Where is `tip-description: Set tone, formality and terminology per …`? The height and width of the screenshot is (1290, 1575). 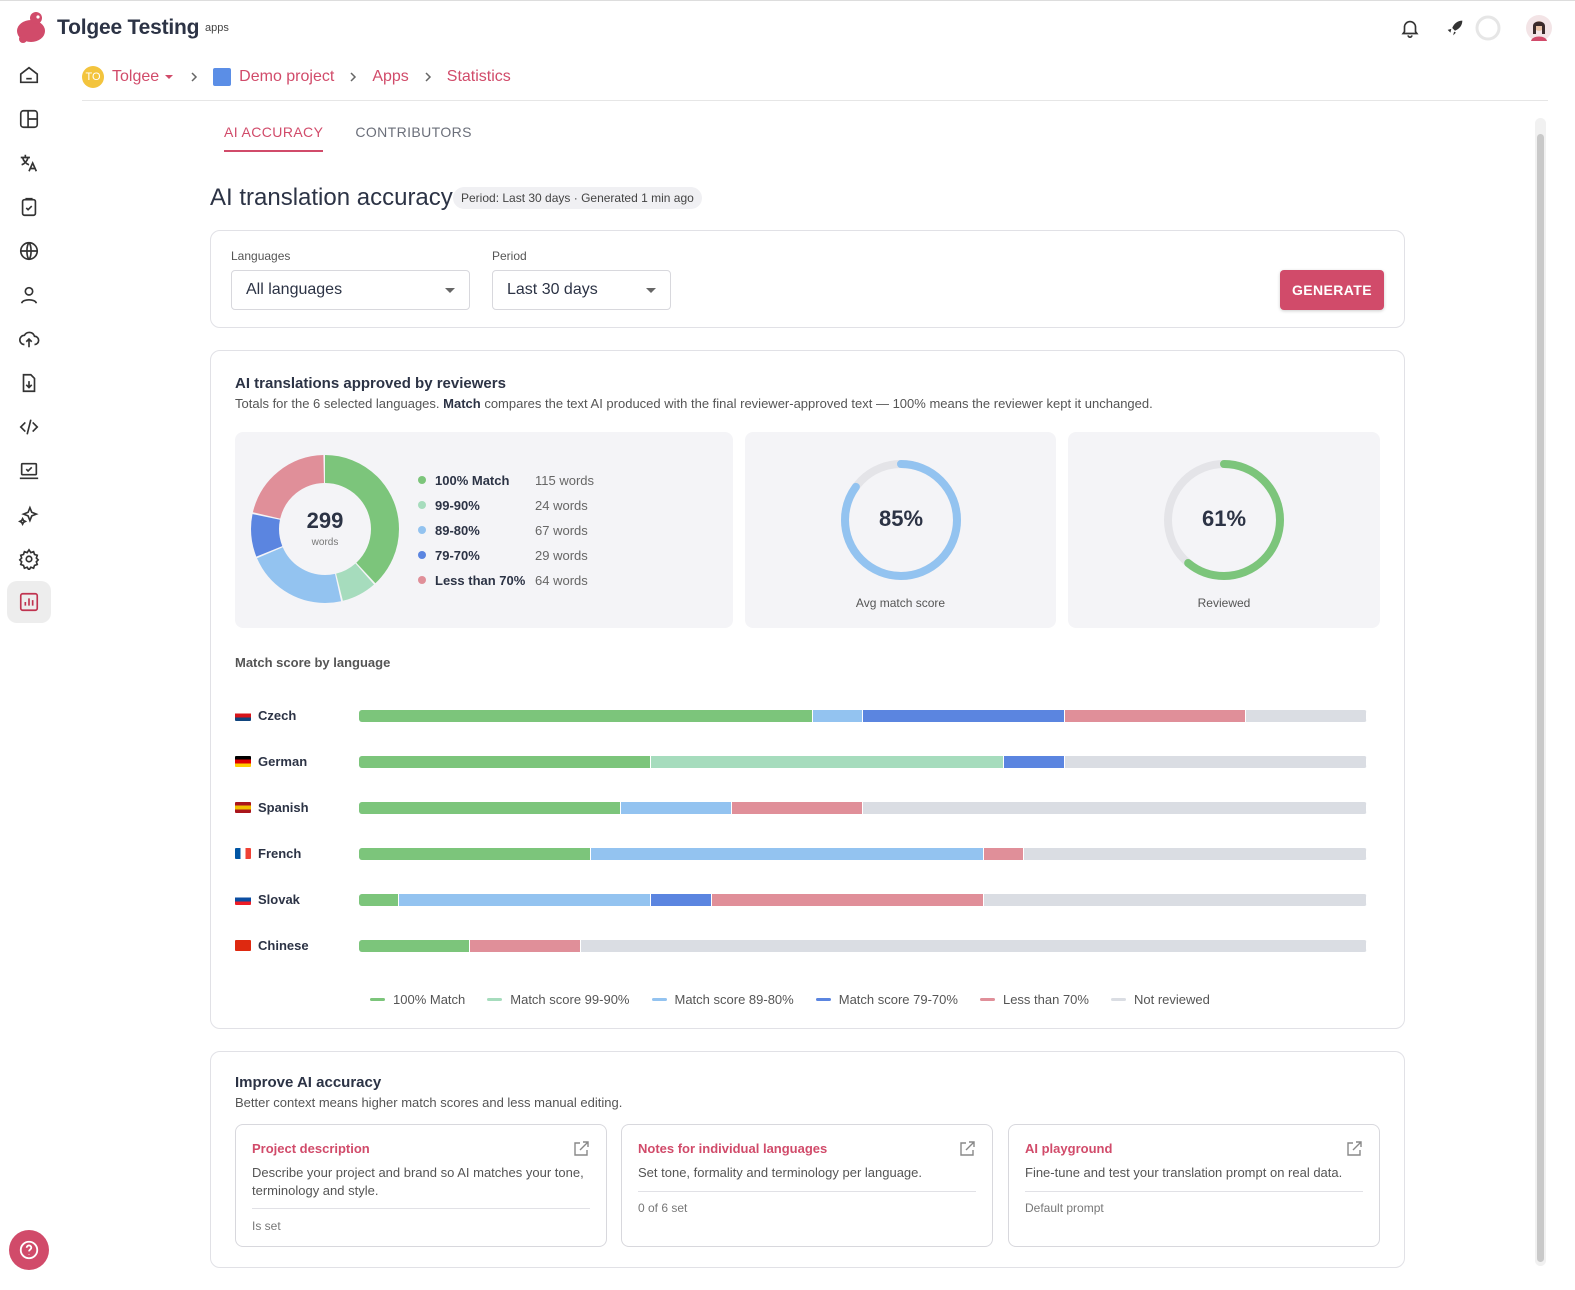
tip-description: Set tone, formality and terminology per … is located at coordinates (780, 1172).